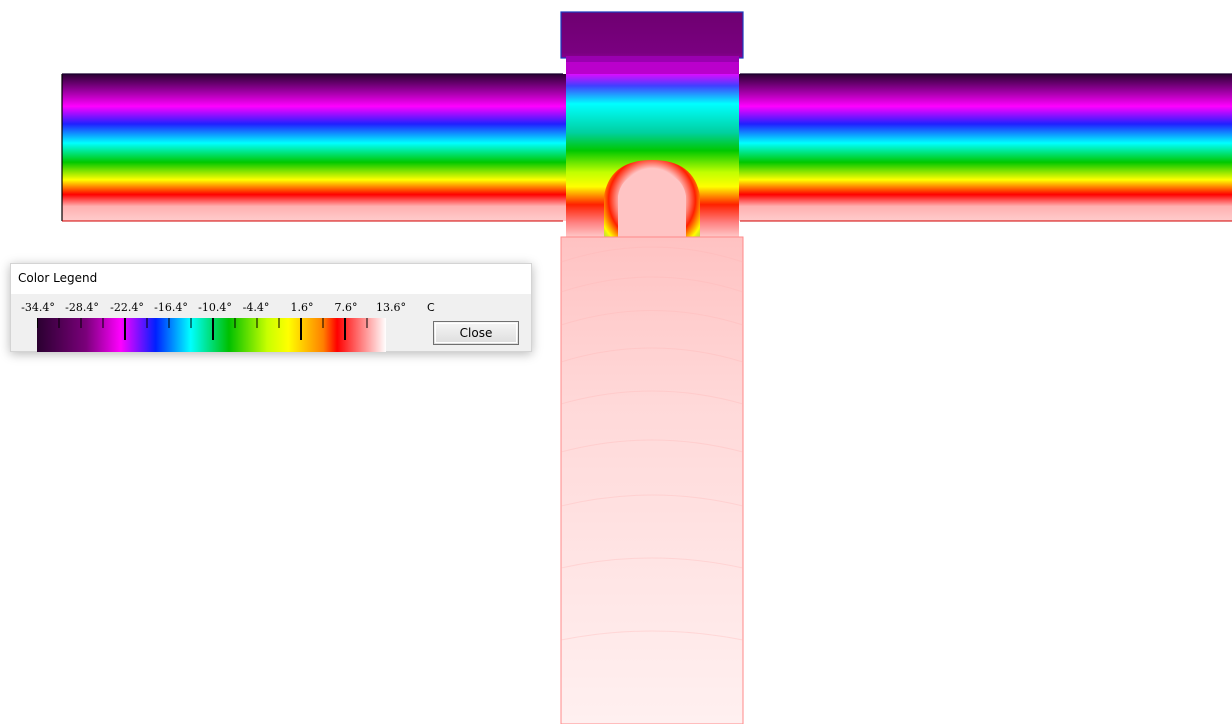 The width and height of the screenshot is (1232, 724). I want to click on legend-label: 13.6°, so click(391, 307).